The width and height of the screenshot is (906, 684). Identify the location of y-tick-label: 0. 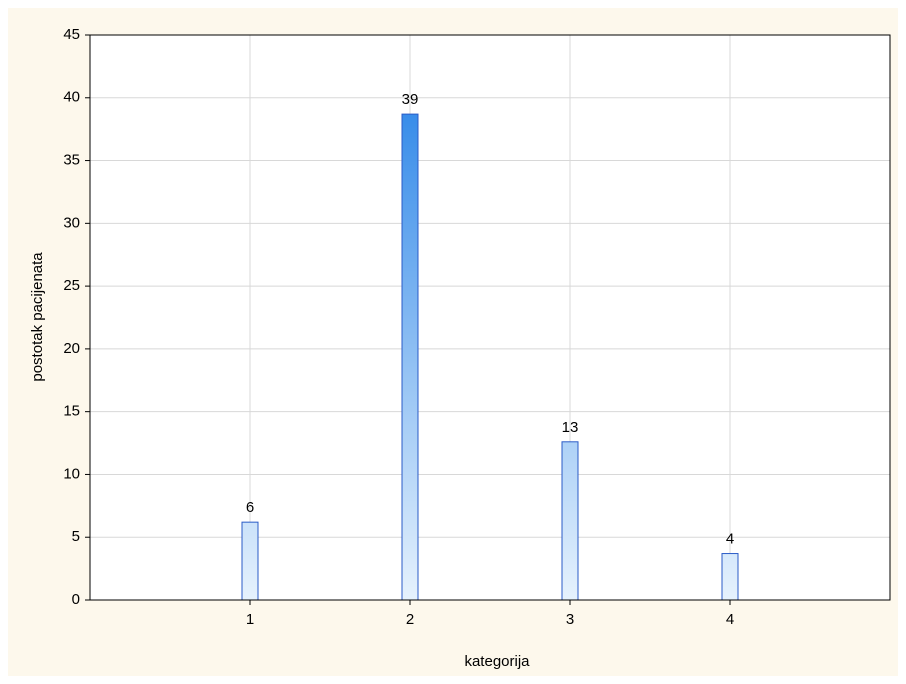
(76, 599).